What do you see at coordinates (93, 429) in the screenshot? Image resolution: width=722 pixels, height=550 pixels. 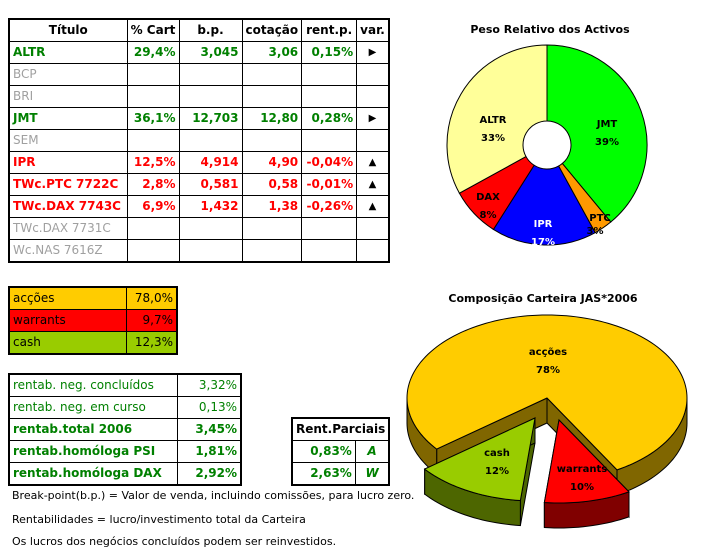 I see `rentability-label: rentab.total 2006` at bounding box center [93, 429].